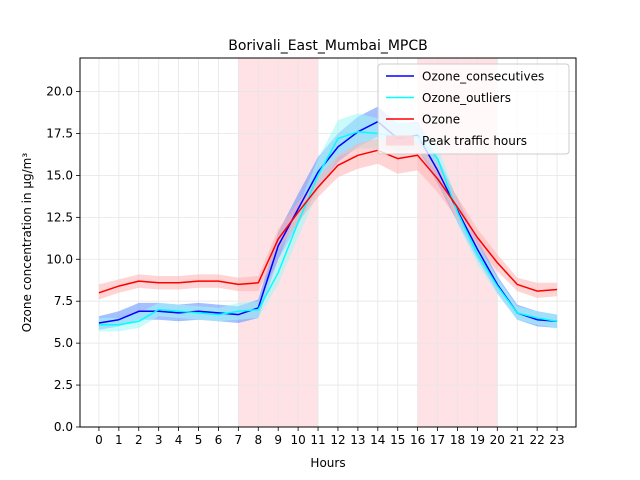 The height and width of the screenshot is (480, 640). I want to click on x-tick-label: 5, so click(199, 440).